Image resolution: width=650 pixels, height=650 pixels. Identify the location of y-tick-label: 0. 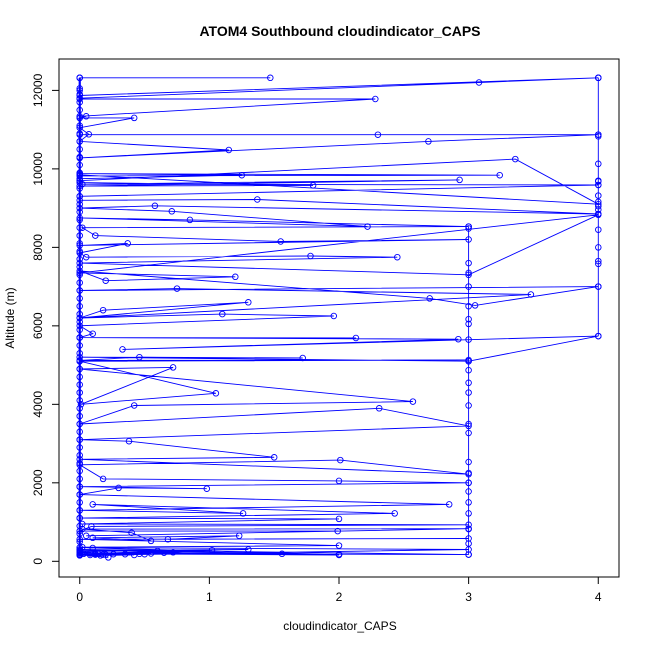
(38, 561).